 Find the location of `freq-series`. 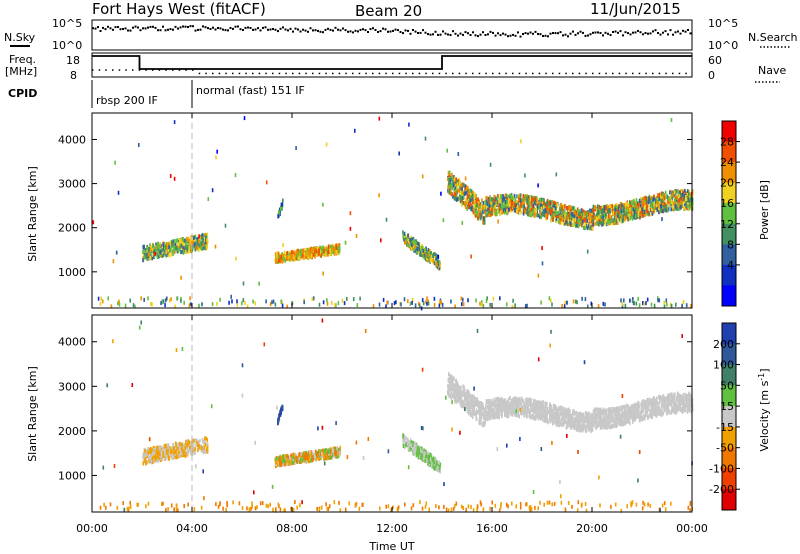

freq-series is located at coordinates (392, 62).